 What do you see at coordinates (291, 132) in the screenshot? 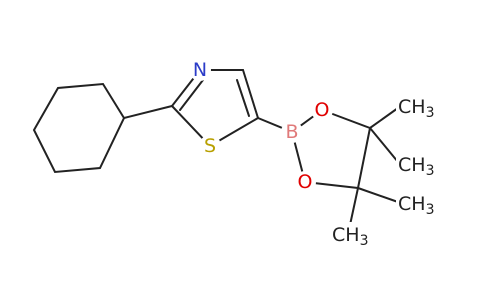
I see `atom-label: B` at bounding box center [291, 132].